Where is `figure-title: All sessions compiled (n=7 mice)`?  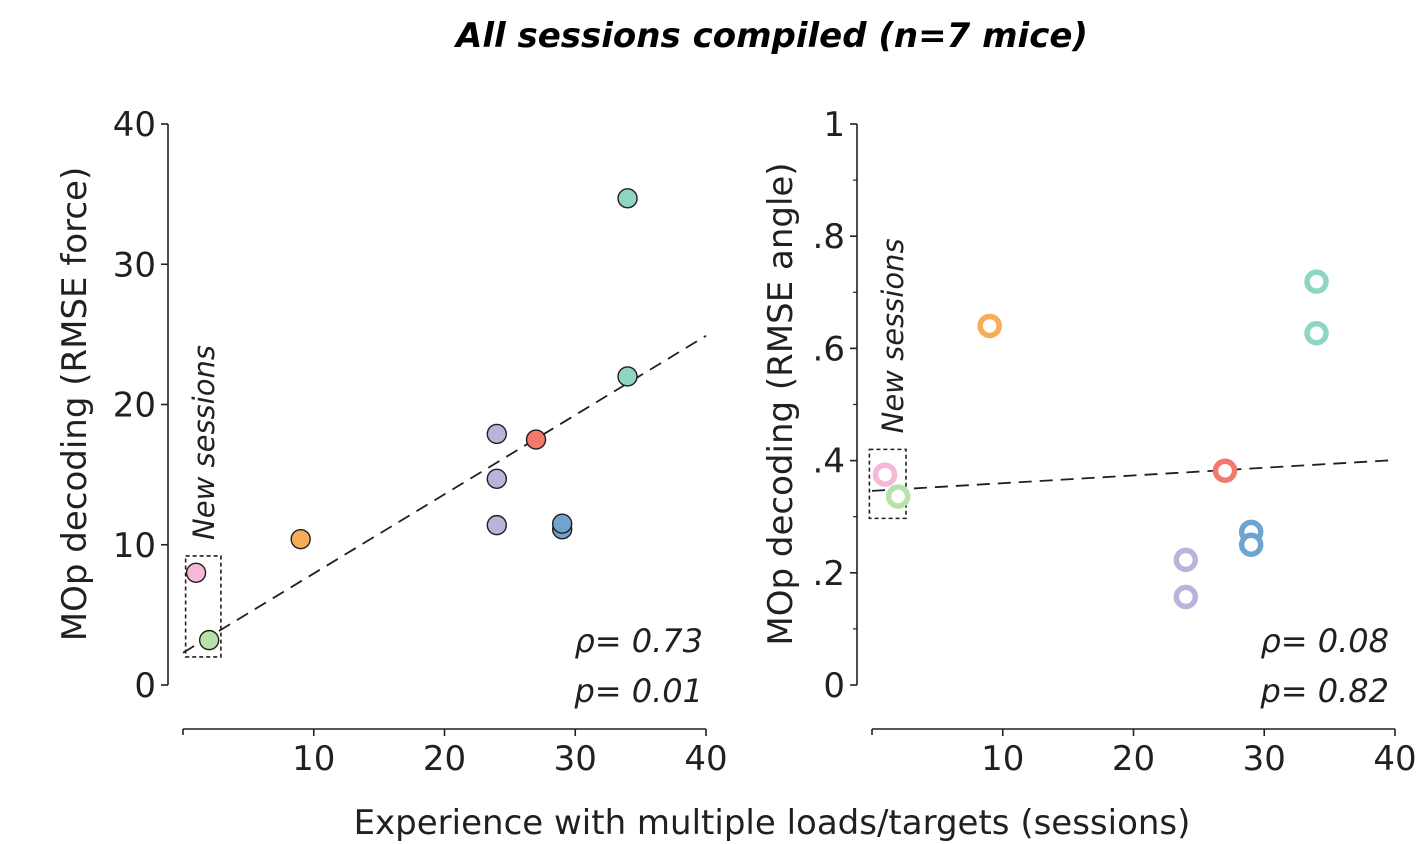
figure-title: All sessions compiled (n=7 mice) is located at coordinates (770, 36).